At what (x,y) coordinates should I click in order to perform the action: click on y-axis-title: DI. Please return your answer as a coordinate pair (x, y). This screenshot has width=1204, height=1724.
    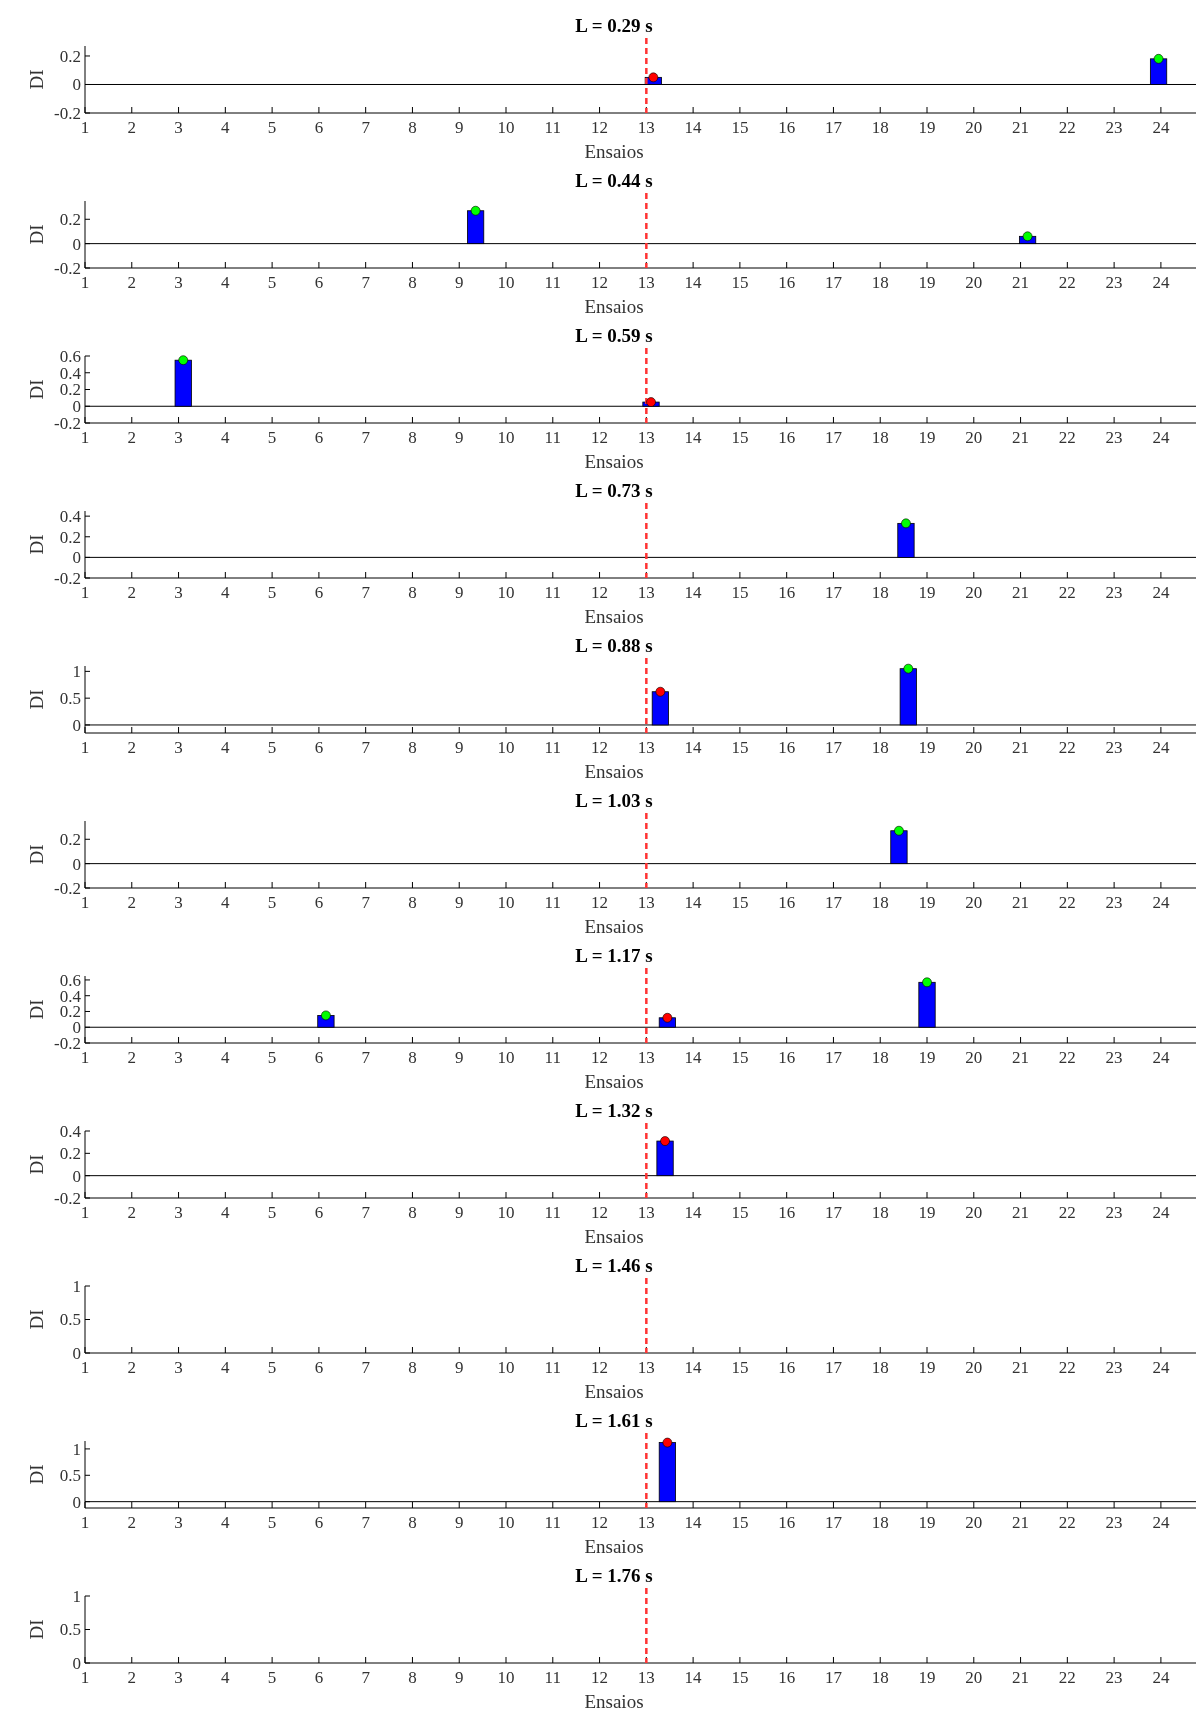
    Looking at the image, I should click on (36, 389).